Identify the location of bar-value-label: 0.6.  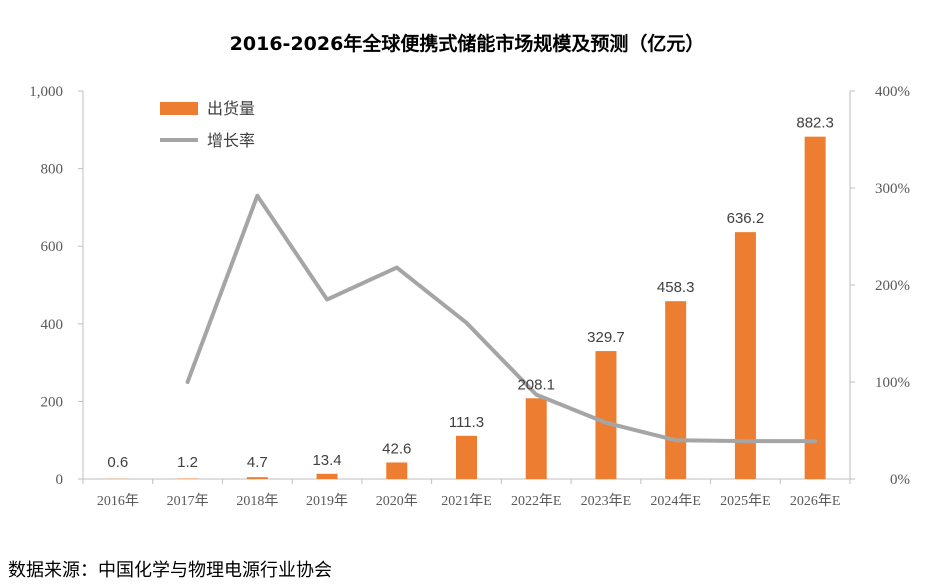
(117, 462).